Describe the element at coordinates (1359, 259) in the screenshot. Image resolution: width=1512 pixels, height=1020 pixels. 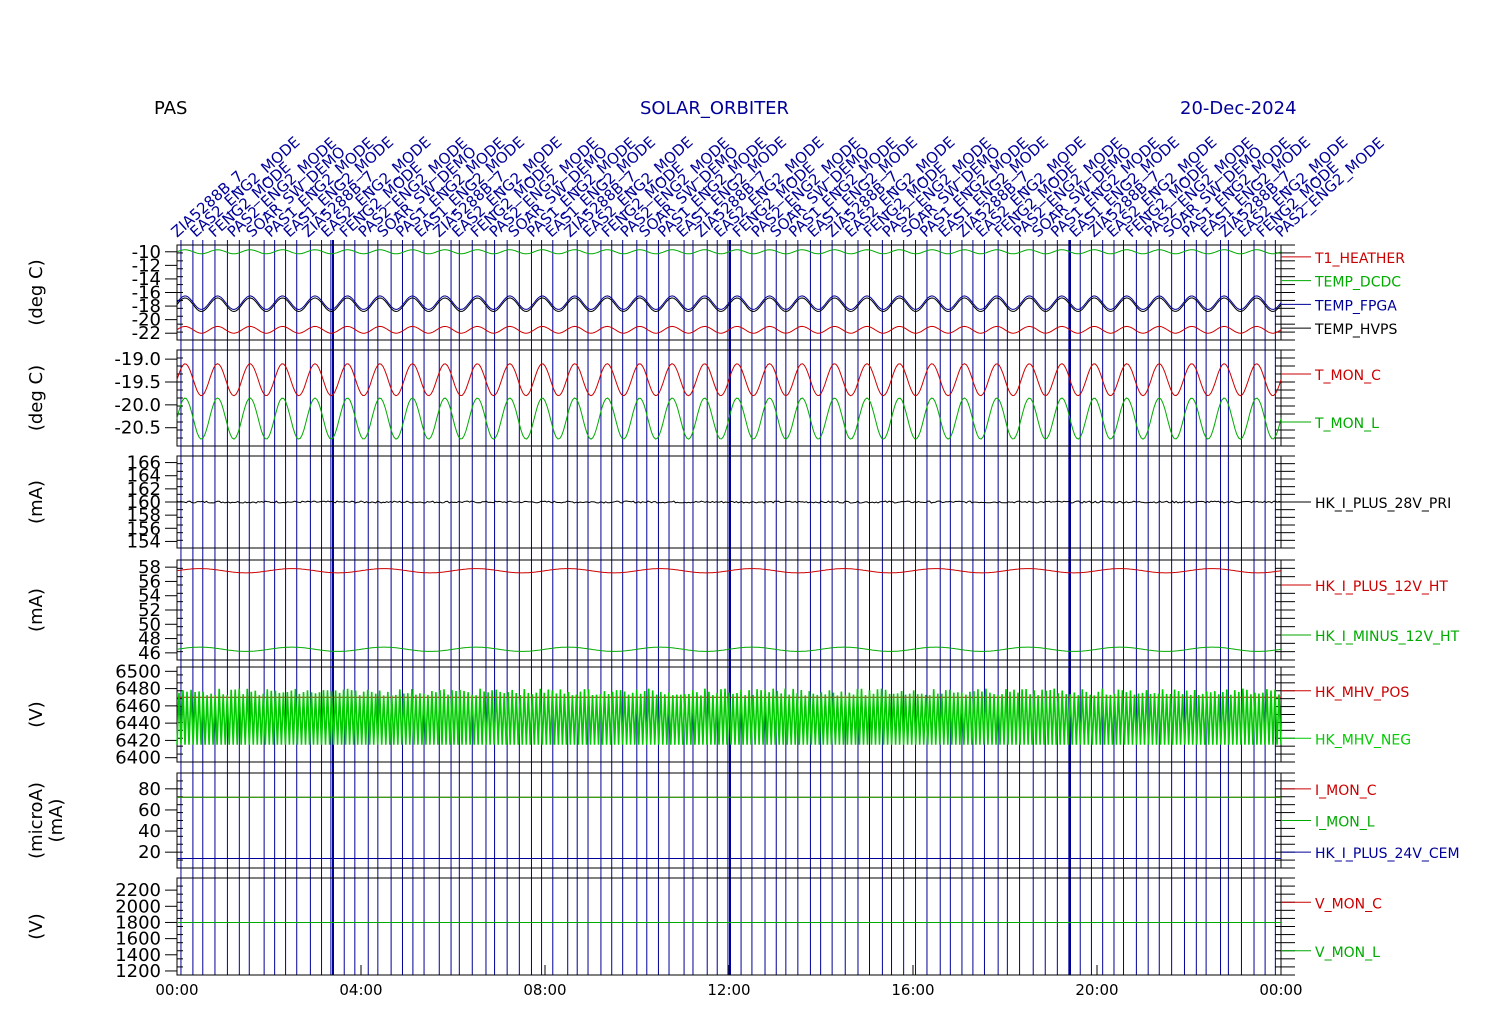
I see `legend-label: T1_HEATHER` at that location.